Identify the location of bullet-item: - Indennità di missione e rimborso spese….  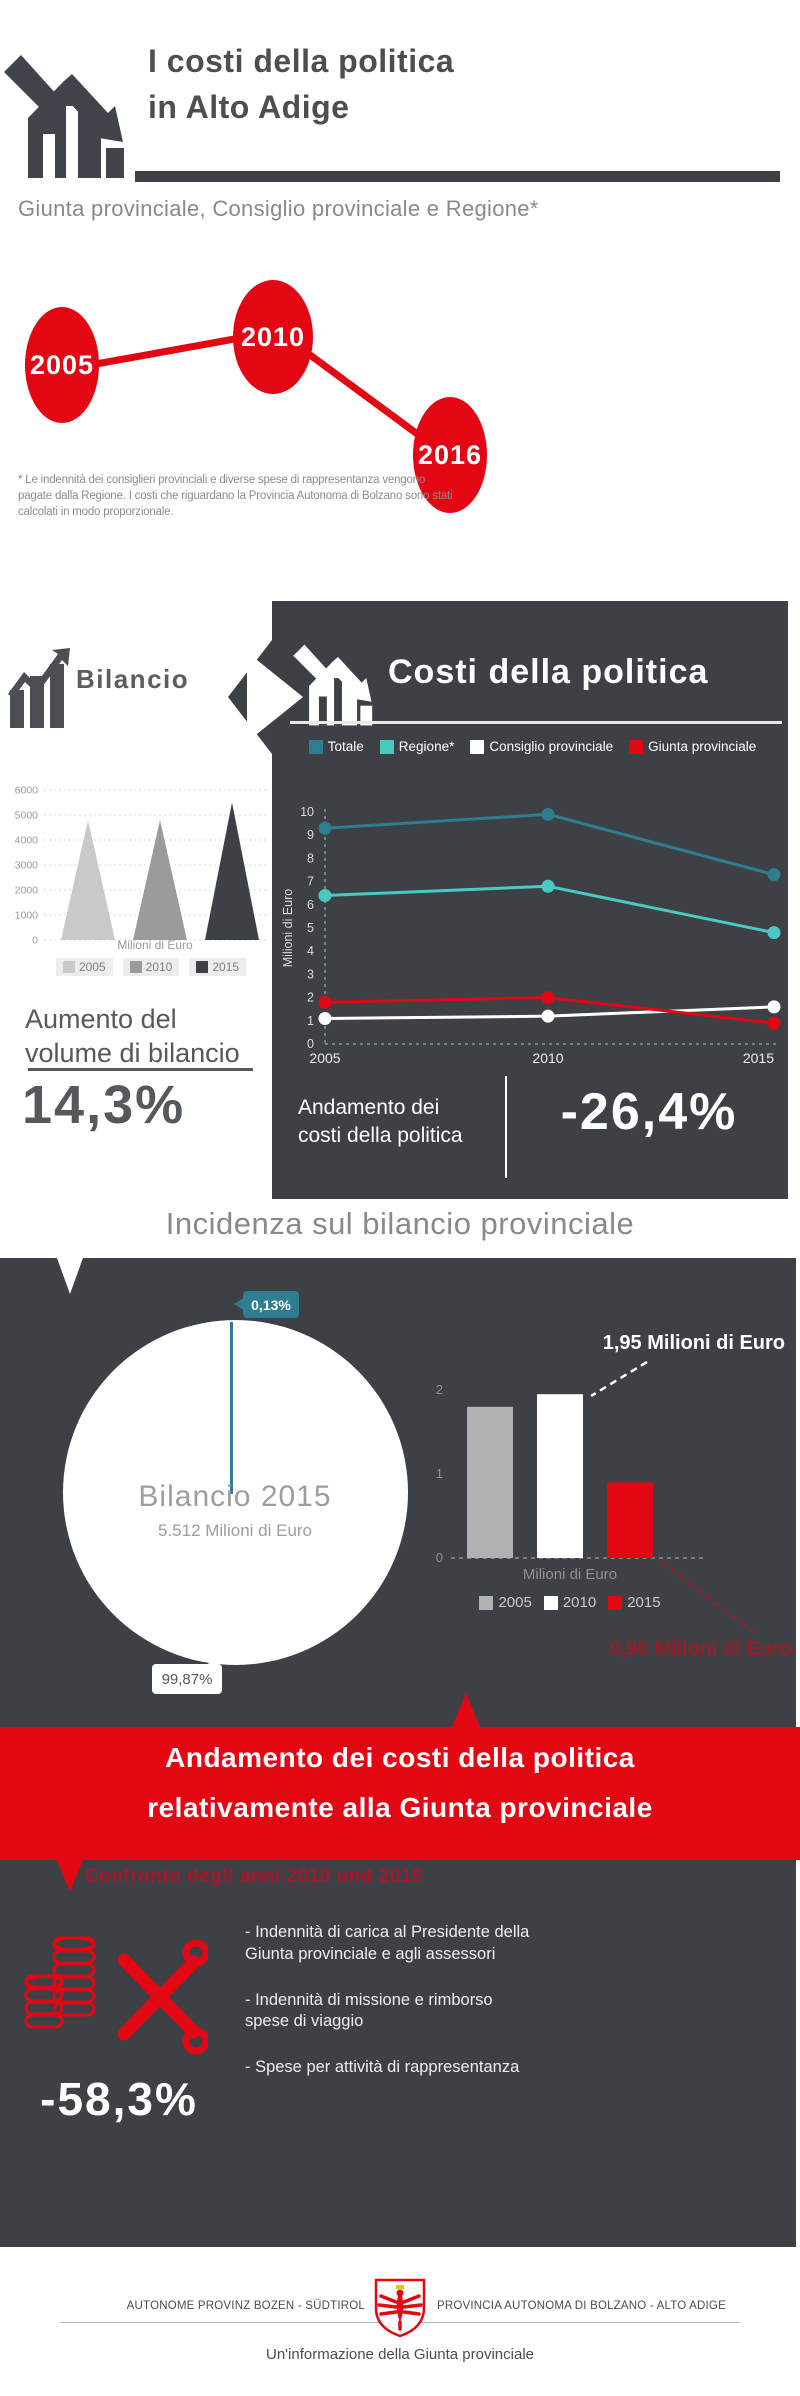
(369, 2010).